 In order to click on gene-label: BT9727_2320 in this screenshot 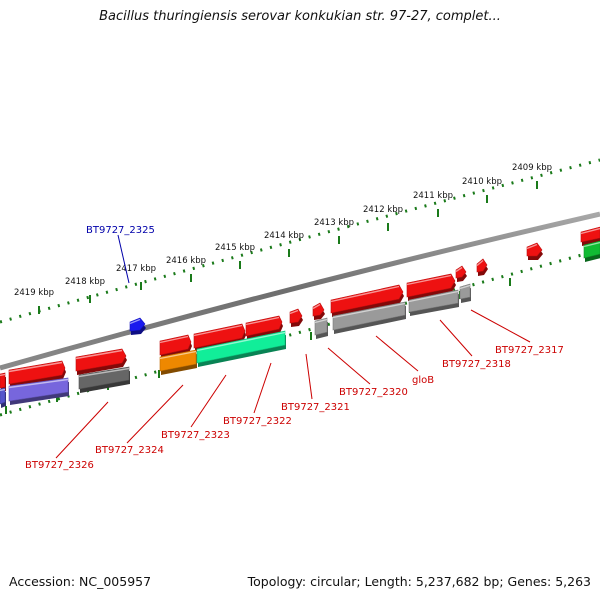, I will do `click(373, 392)`.